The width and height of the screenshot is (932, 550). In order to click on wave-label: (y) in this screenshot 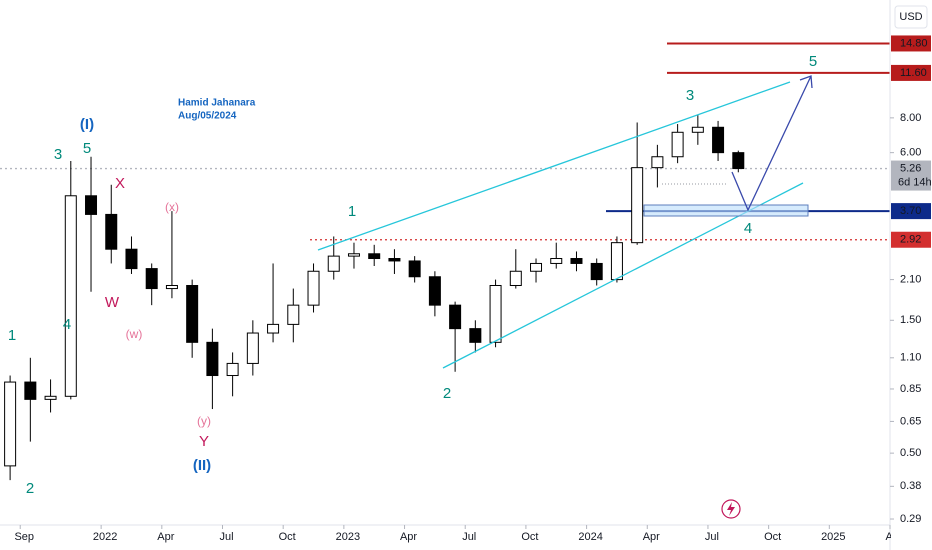, I will do `click(204, 421)`.